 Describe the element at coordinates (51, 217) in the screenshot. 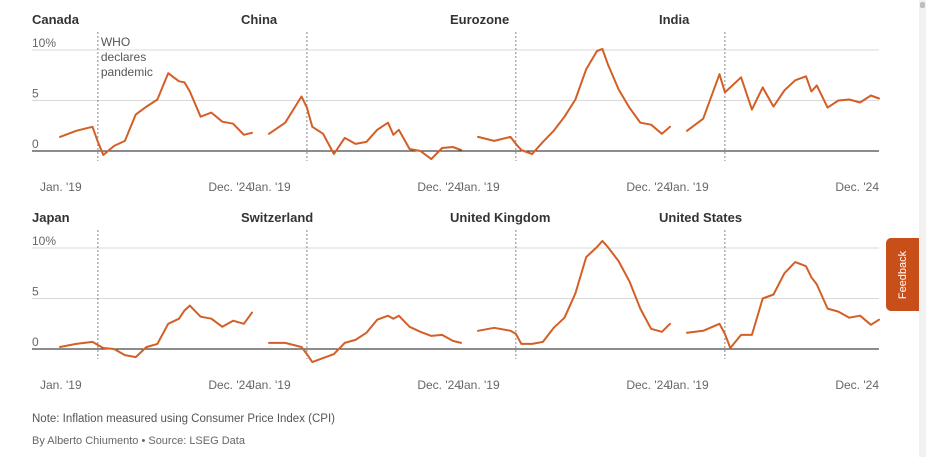

I see `panel-title: Japan` at that location.